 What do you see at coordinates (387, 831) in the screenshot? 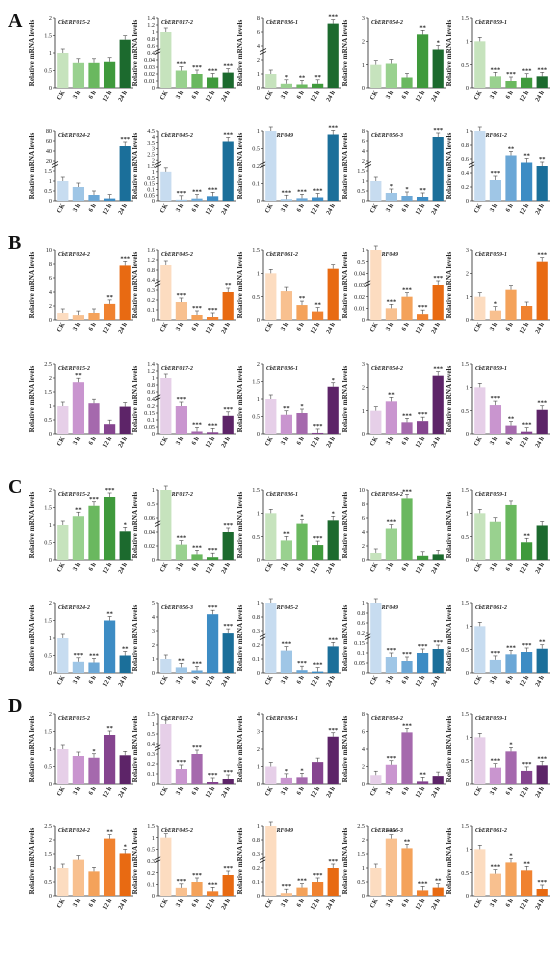
I see `chart-title: CbERF056-3` at bounding box center [387, 831].